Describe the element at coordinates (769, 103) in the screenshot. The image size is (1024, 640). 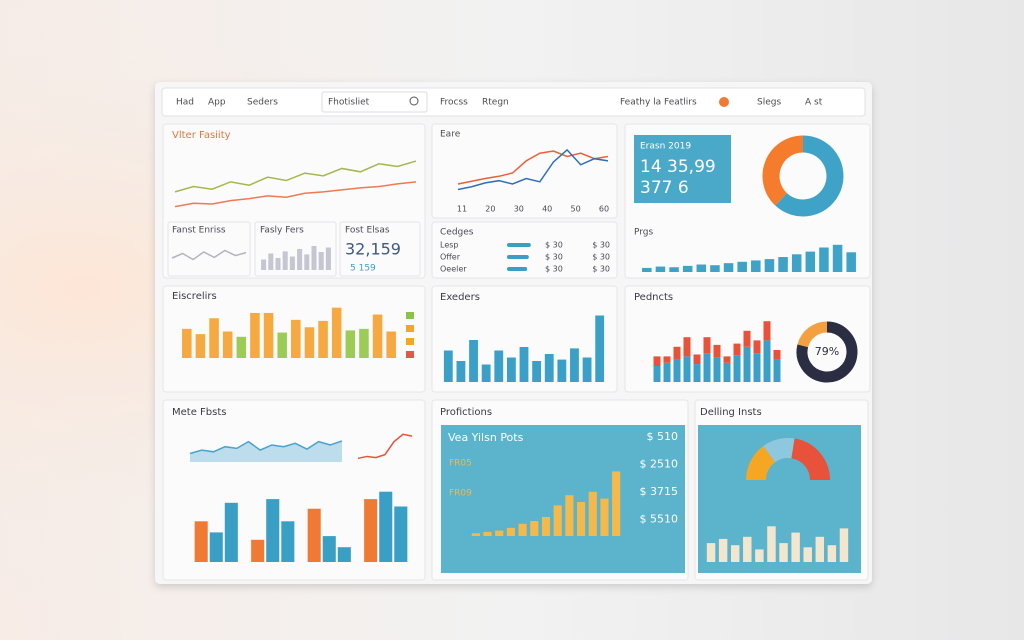
I see `toolbar-item: Slegs` at that location.